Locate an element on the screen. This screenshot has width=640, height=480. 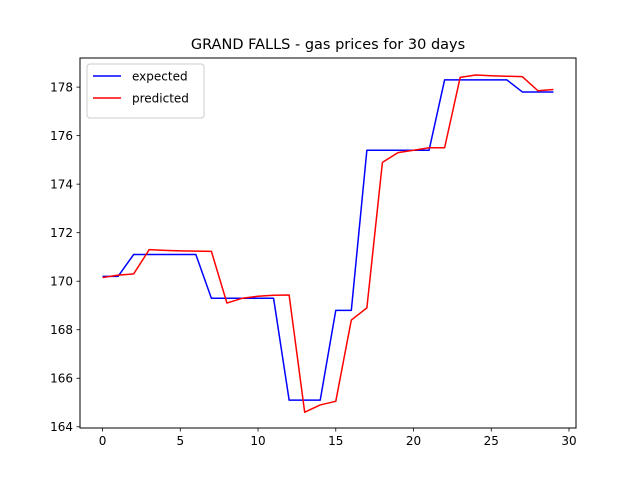
x-axis: 0 5 10 15 20 25 30 is located at coordinates (338, 438).